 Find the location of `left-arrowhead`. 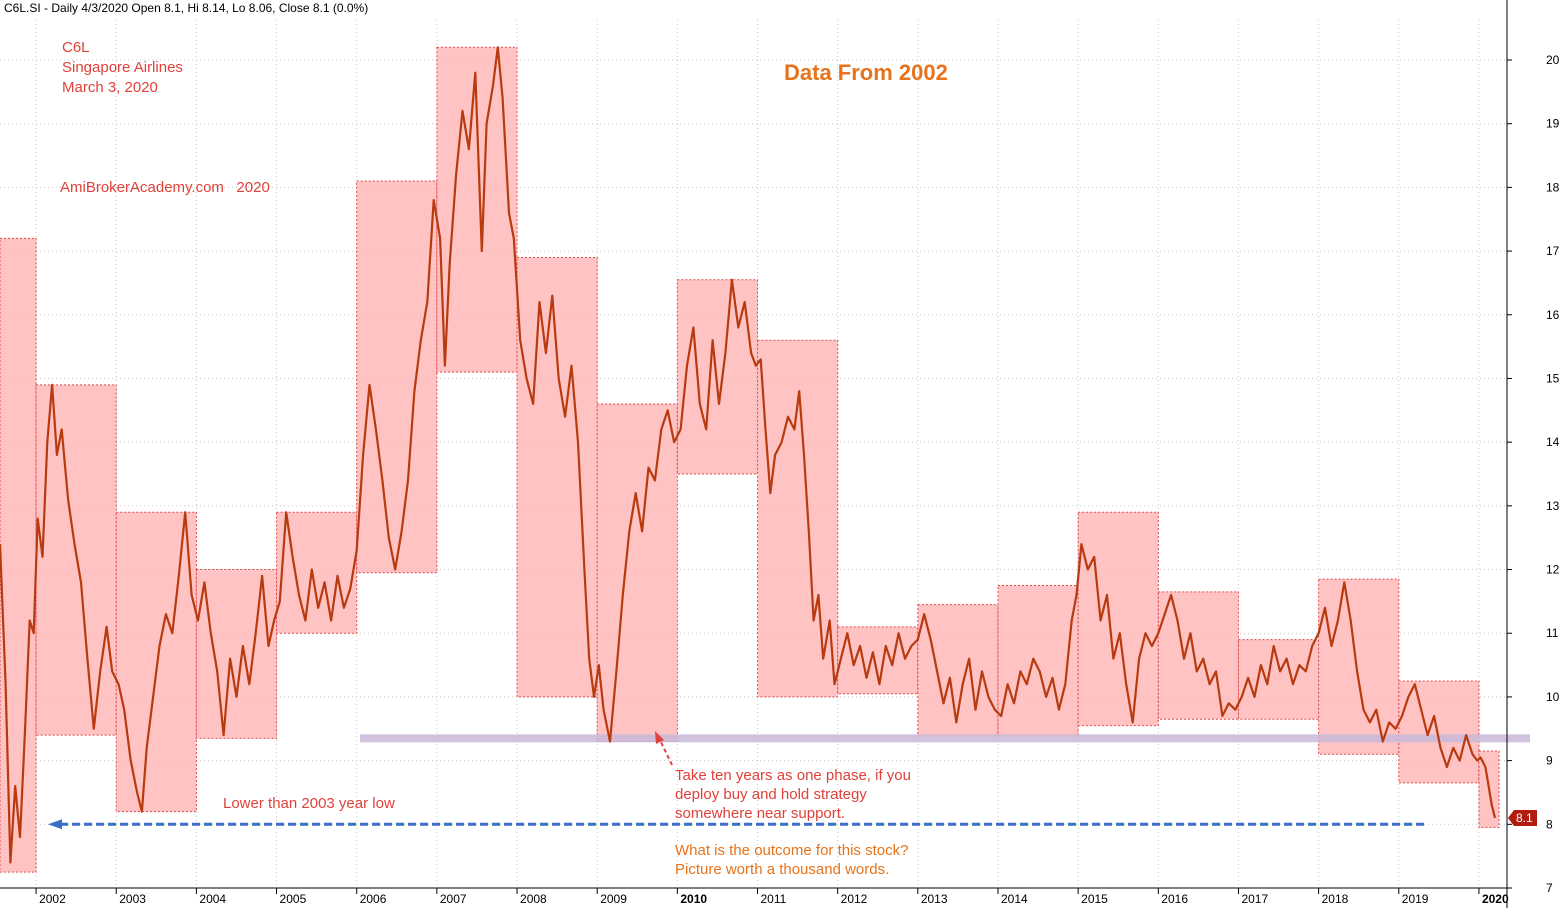

left-arrowhead is located at coordinates (55, 824).